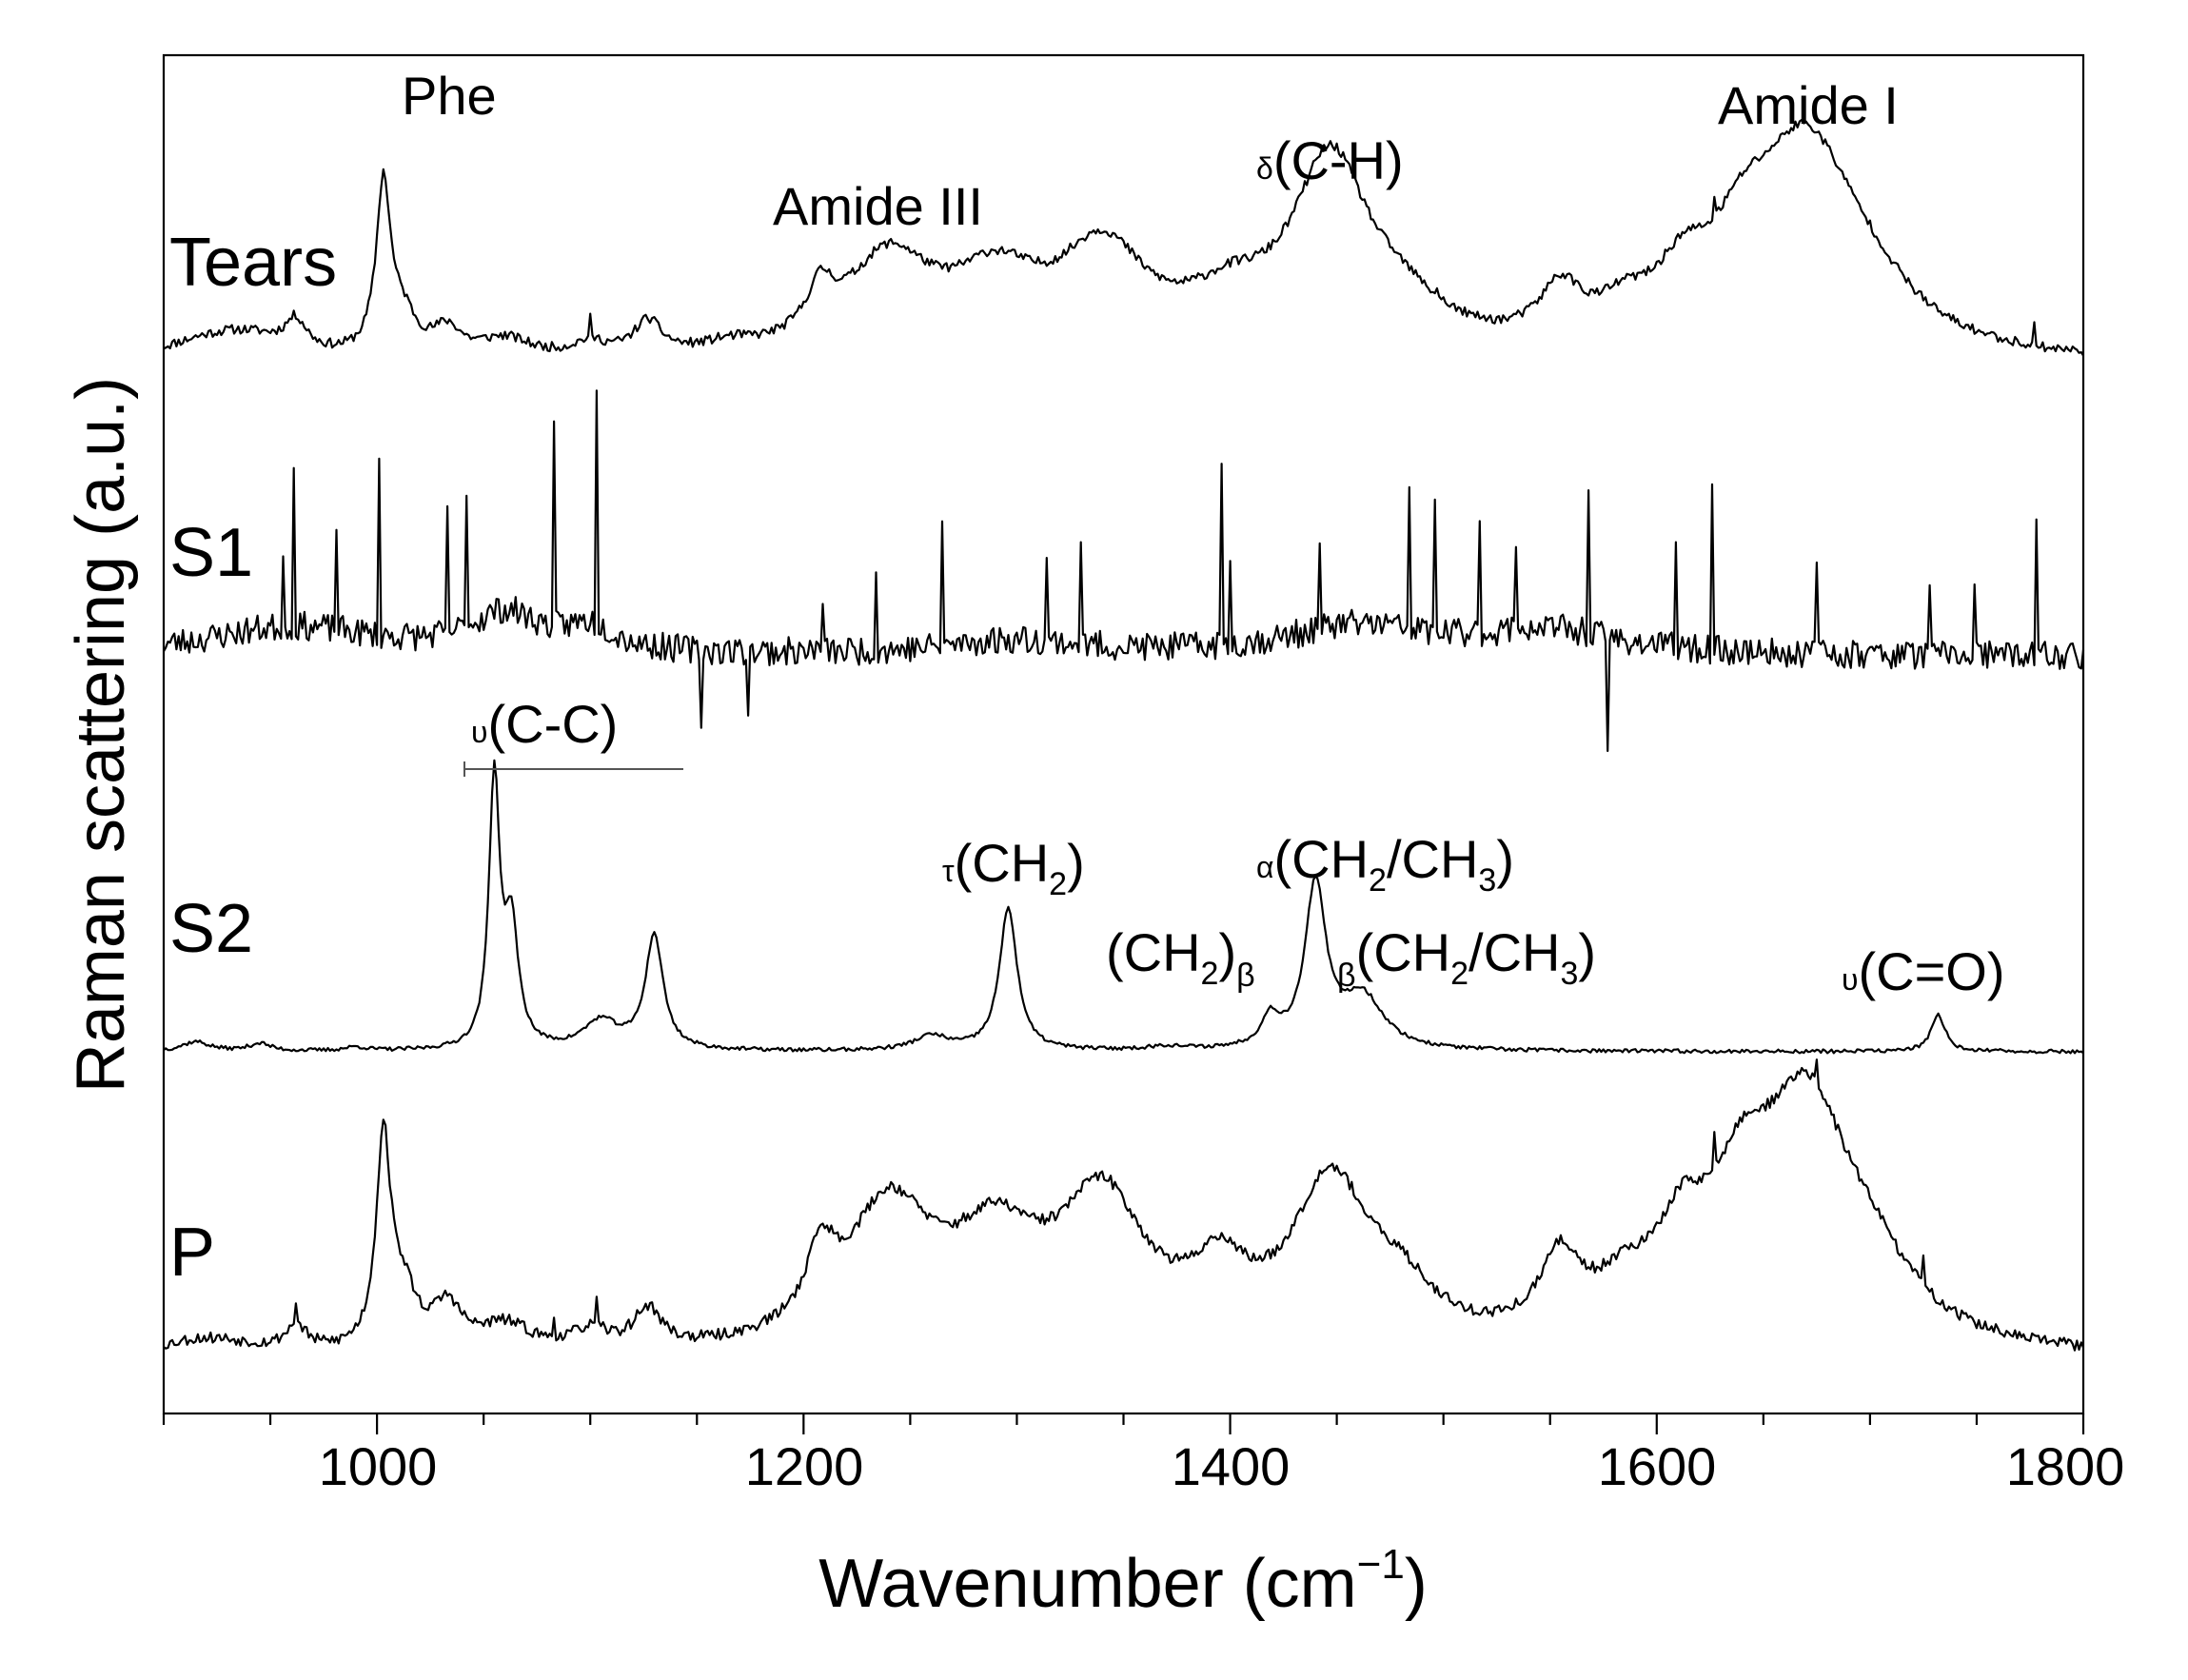 Image resolution: width=2188 pixels, height=1680 pixels. What do you see at coordinates (101, 735) in the screenshot?
I see `y-axis-label: Raman scattering (a.u.)` at bounding box center [101, 735].